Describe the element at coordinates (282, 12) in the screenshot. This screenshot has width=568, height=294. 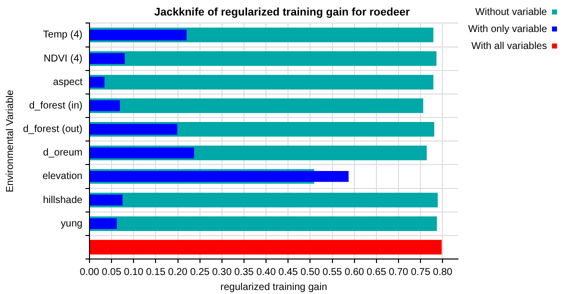
I see `chart-title: Jackknife of regularized training gain for roedeer` at that location.